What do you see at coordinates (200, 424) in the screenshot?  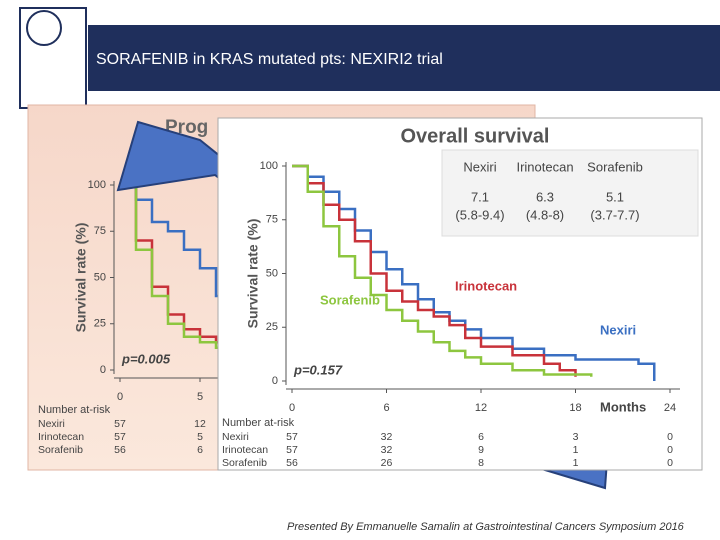 I see `at-risk-value: 12` at bounding box center [200, 424].